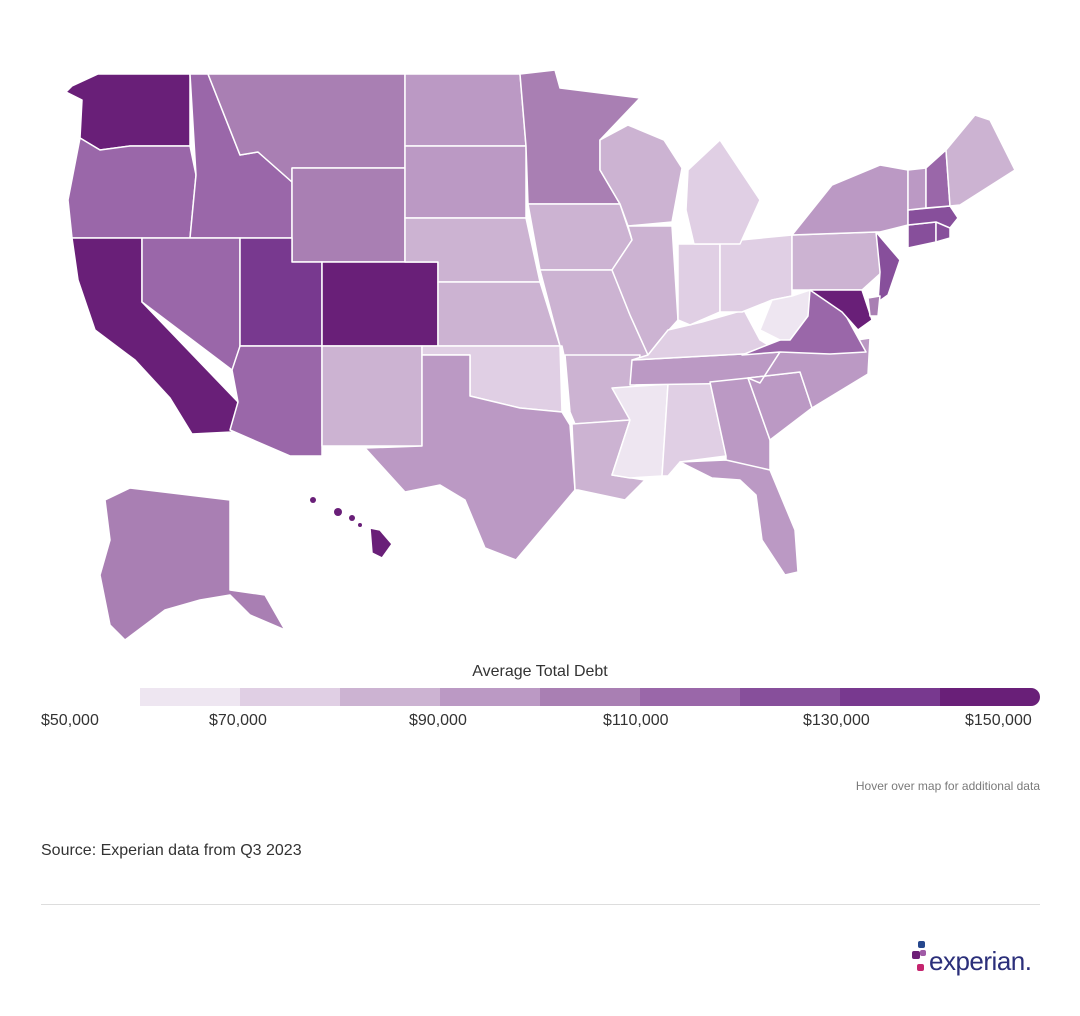 This screenshot has height=1016, width=1080. Describe the element at coordinates (238, 720) in the screenshot. I see `legend-tick-70000: $70,000` at that location.